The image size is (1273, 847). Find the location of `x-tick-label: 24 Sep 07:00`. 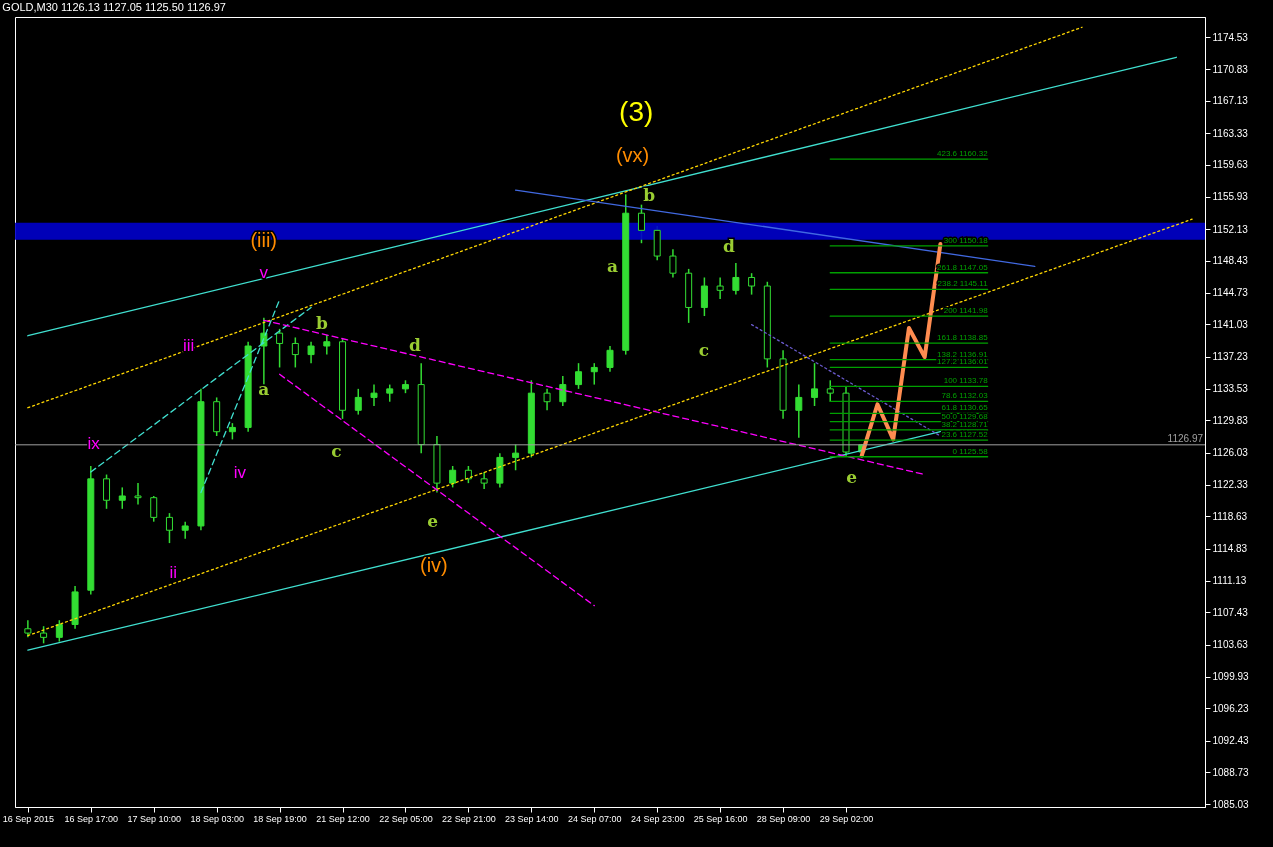

x-tick-label: 24 Sep 07:00 is located at coordinates (594, 818).